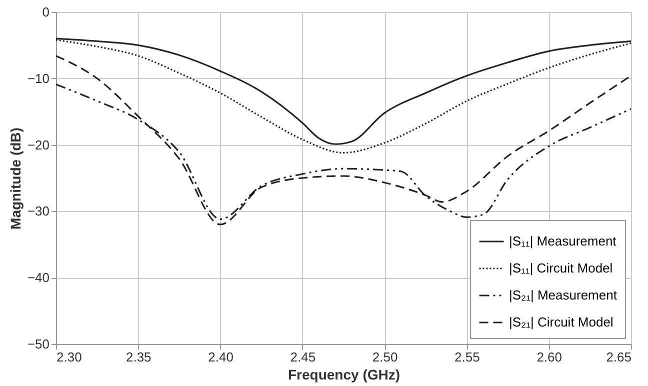  I want to click on y-tick-label: −20, so click(38, 144).